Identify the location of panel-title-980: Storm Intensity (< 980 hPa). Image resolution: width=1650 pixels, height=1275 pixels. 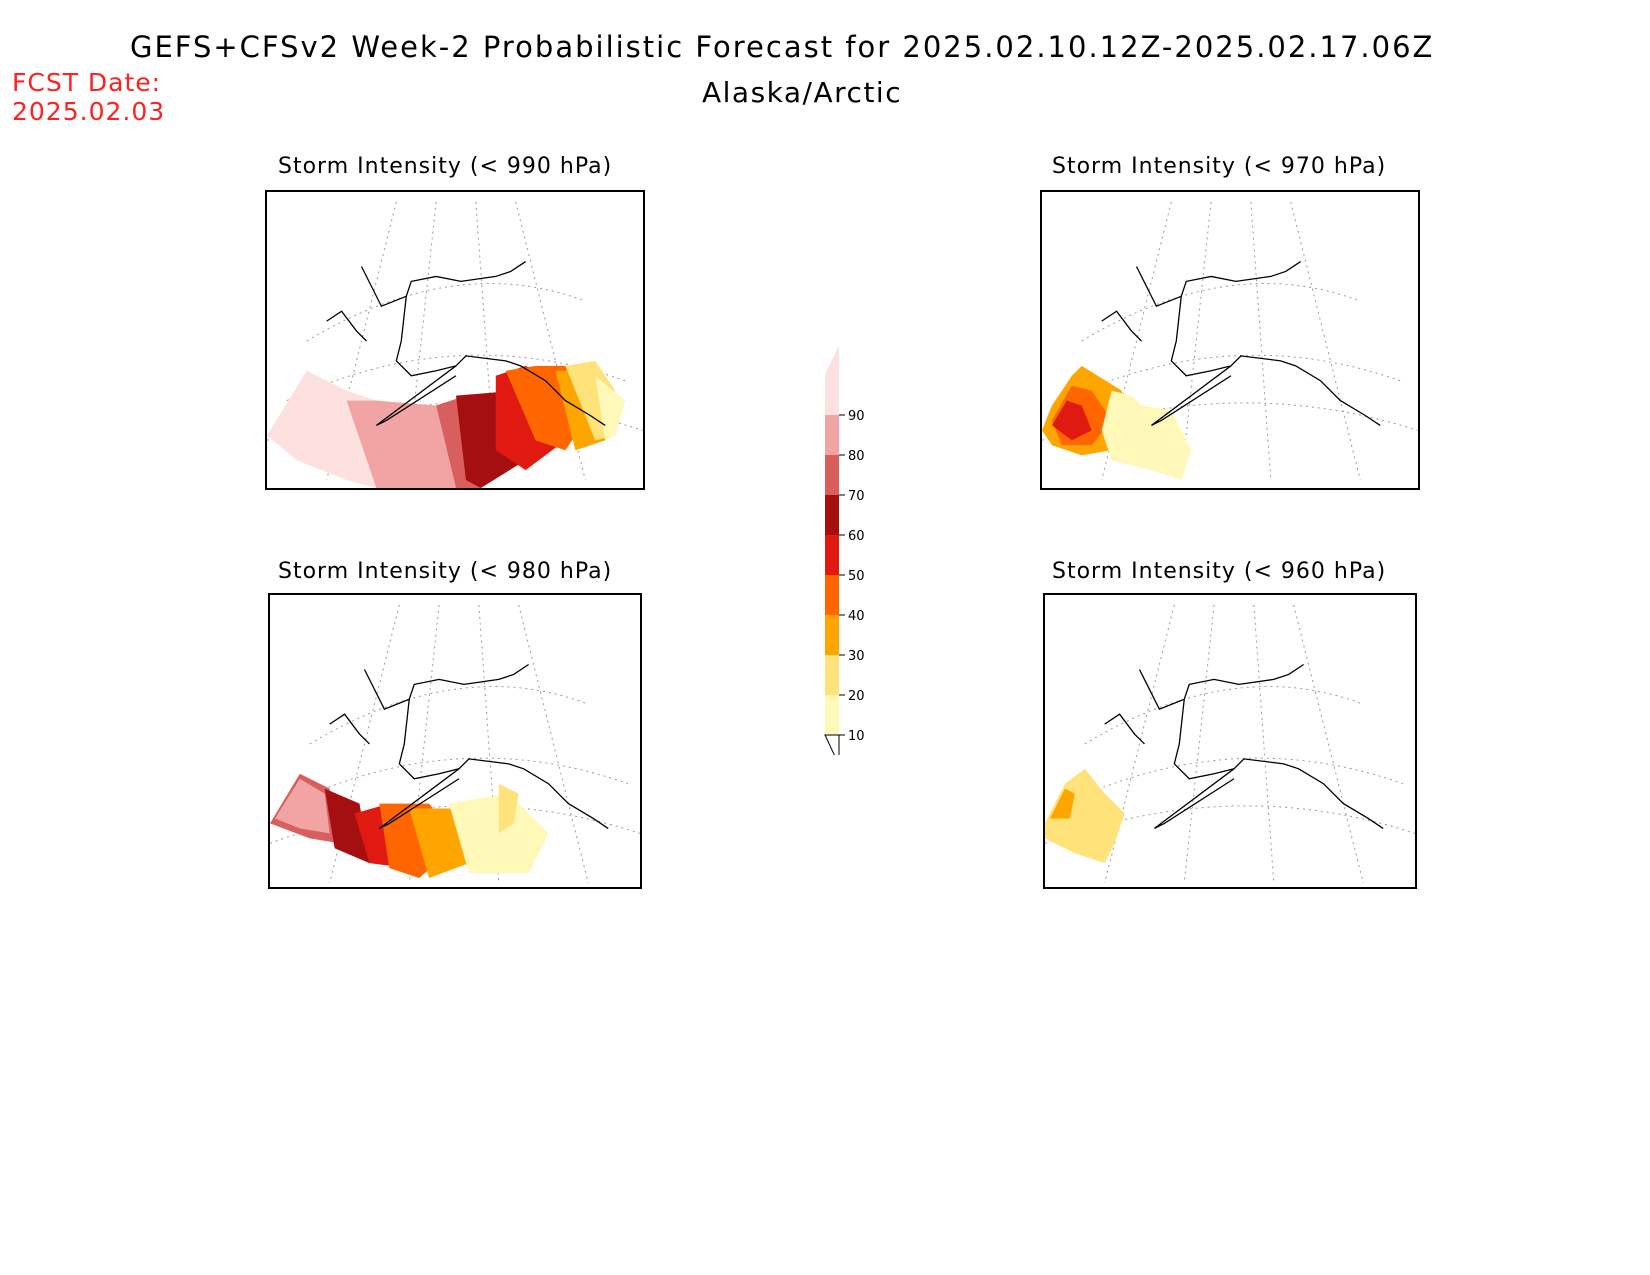
(445, 571).